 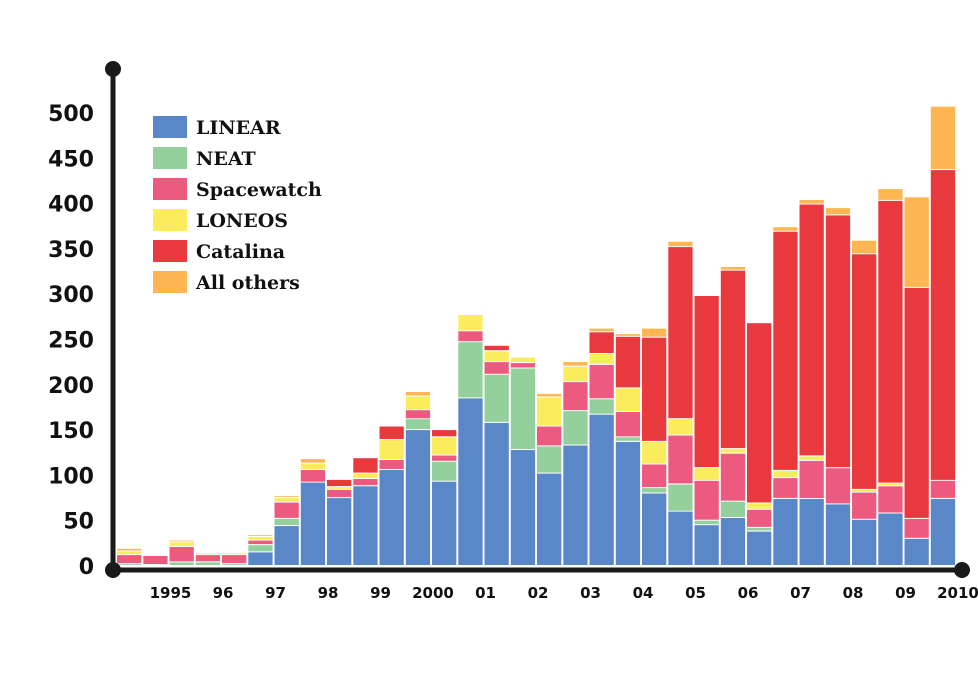 What do you see at coordinates (238, 128) in the screenshot?
I see `legend-label-linear: LINEAR` at bounding box center [238, 128].